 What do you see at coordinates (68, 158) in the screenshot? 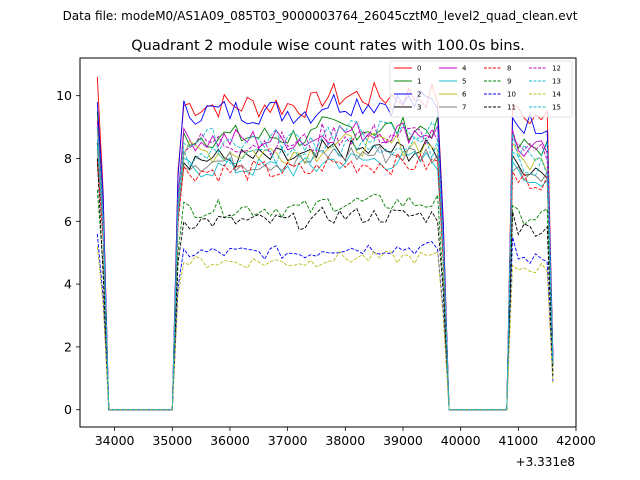
I see `y-tick-label: 8` at bounding box center [68, 158].